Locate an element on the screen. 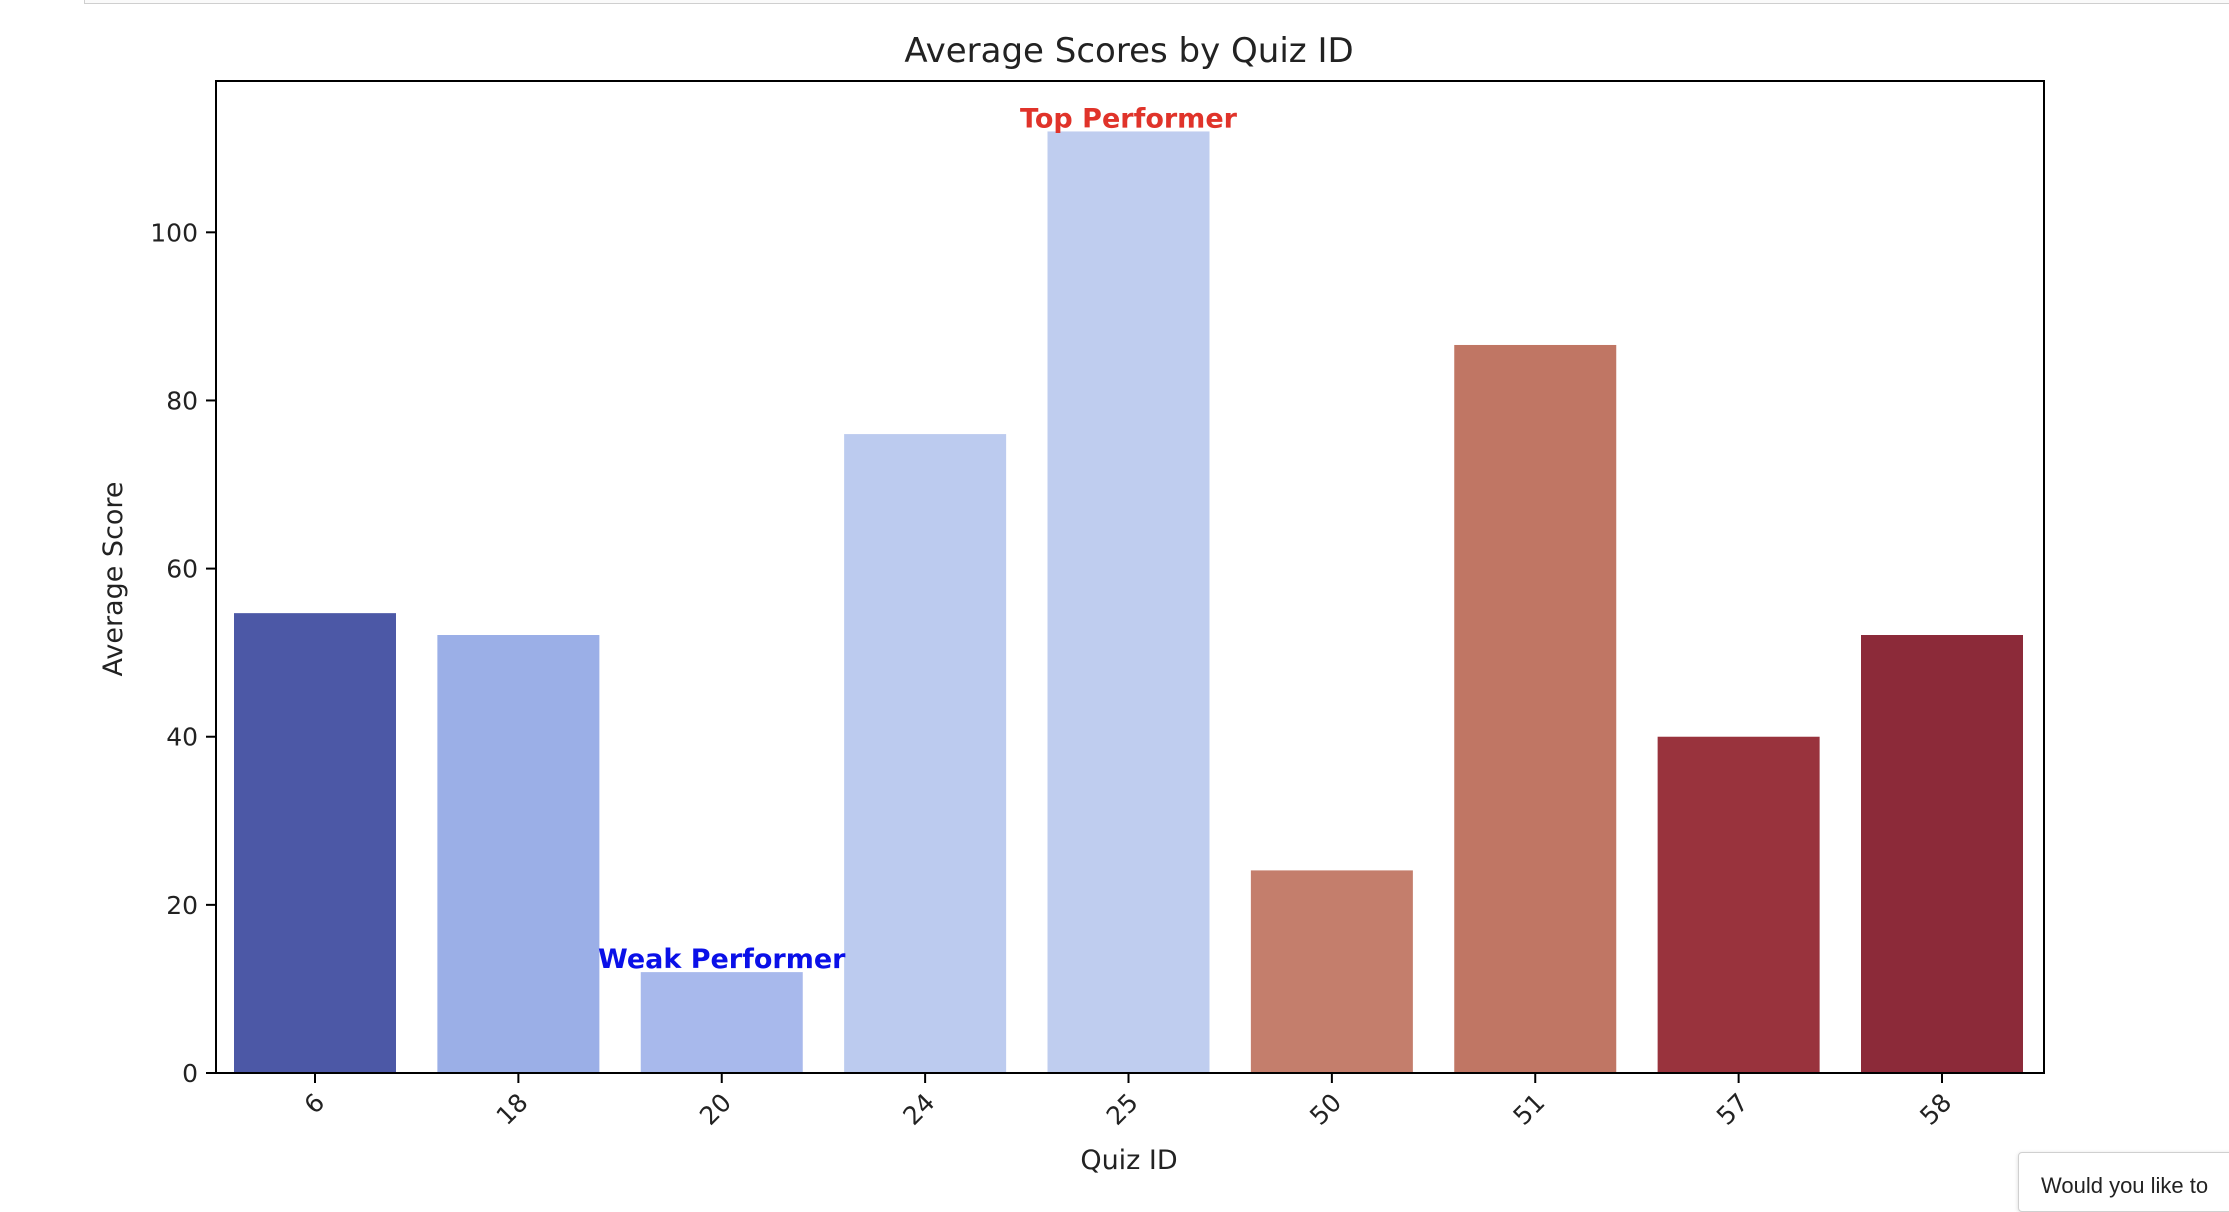 The image size is (2229, 1212). x-tick-label: 18 is located at coordinates (512, 1109).